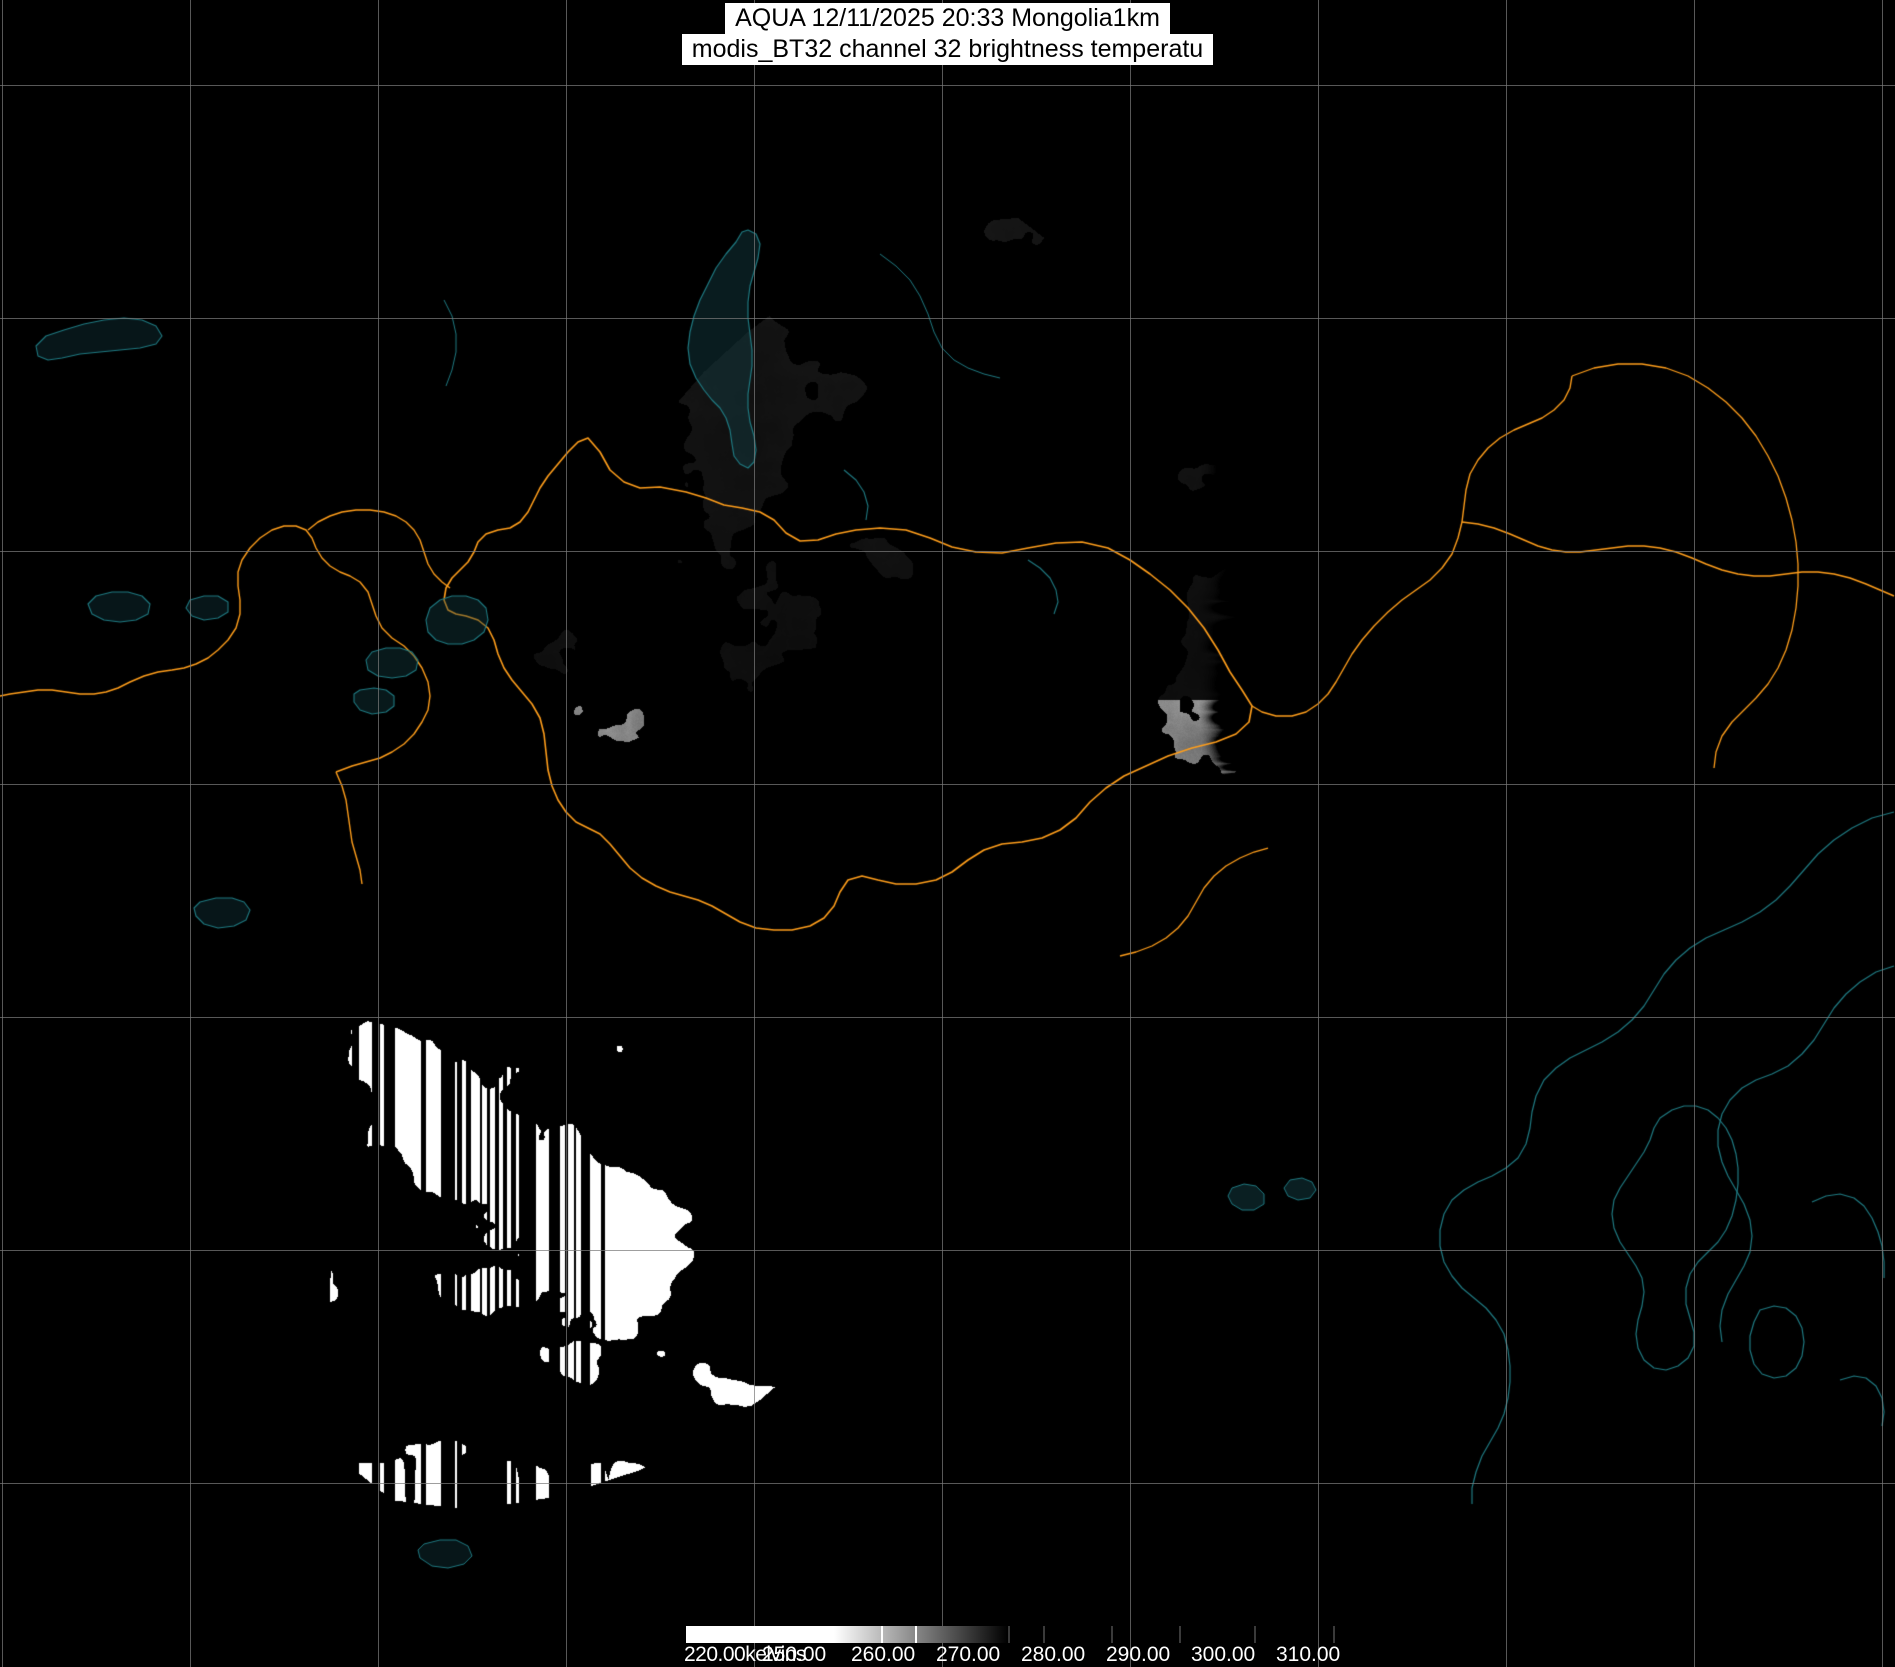  I want to click on colorbar-units-label: 220.00kelvins, so click(745, 1654).